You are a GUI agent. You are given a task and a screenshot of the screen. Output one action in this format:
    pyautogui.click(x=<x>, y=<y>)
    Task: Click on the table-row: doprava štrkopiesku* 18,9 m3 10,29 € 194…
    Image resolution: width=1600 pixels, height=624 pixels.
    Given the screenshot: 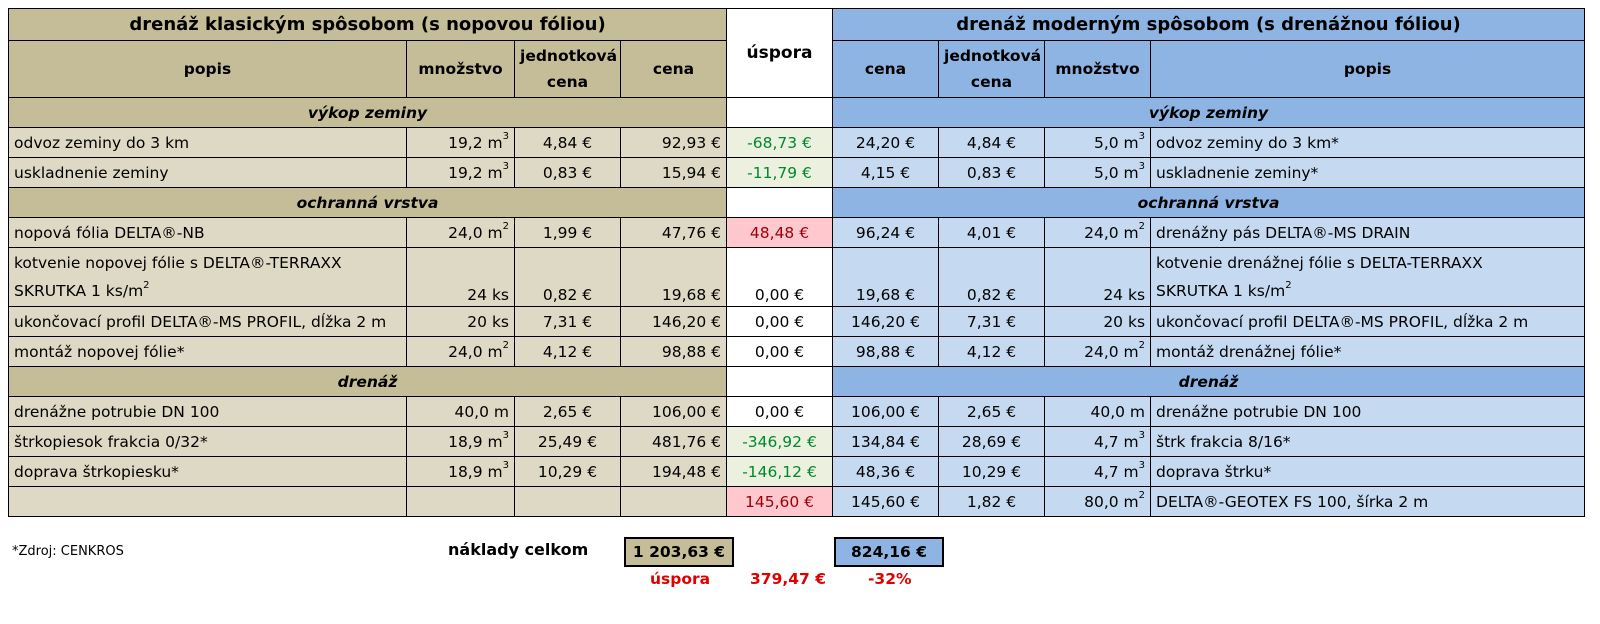 What is the action you would take?
    pyautogui.click(x=797, y=471)
    